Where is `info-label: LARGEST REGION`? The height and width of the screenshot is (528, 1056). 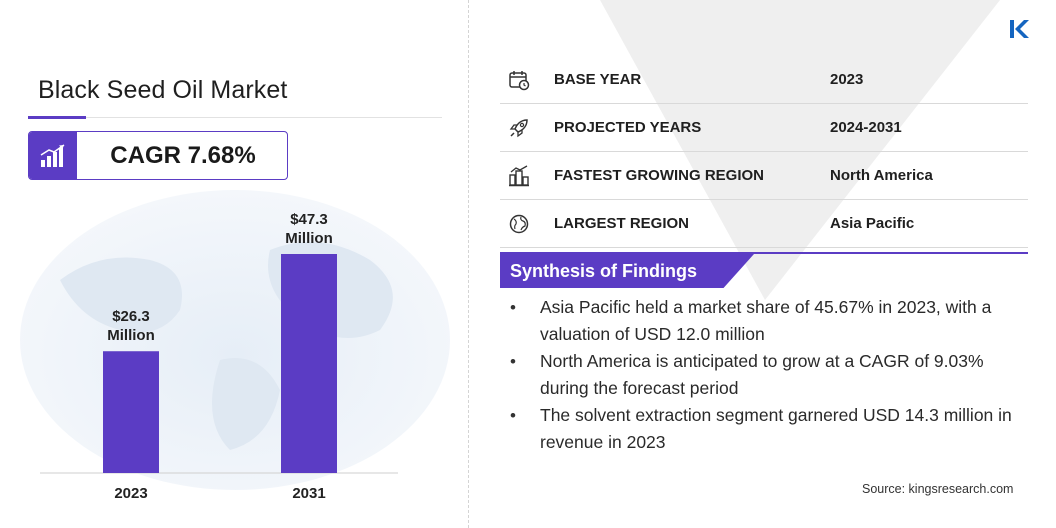 info-label: LARGEST REGION is located at coordinates (622, 223).